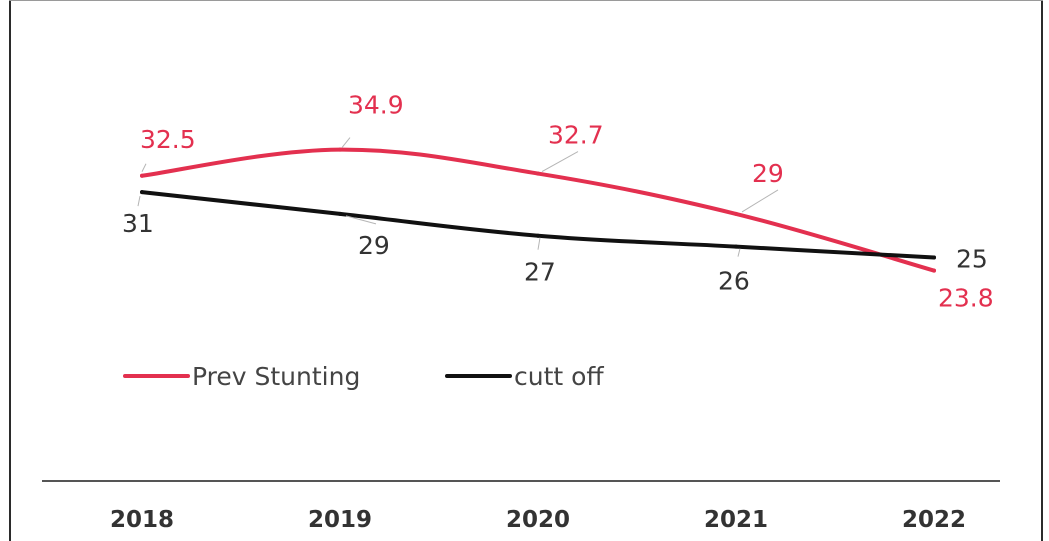  Describe the element at coordinates (168, 139) in the screenshot. I see `data-label-prev-stunting-2018: 32.5` at that location.